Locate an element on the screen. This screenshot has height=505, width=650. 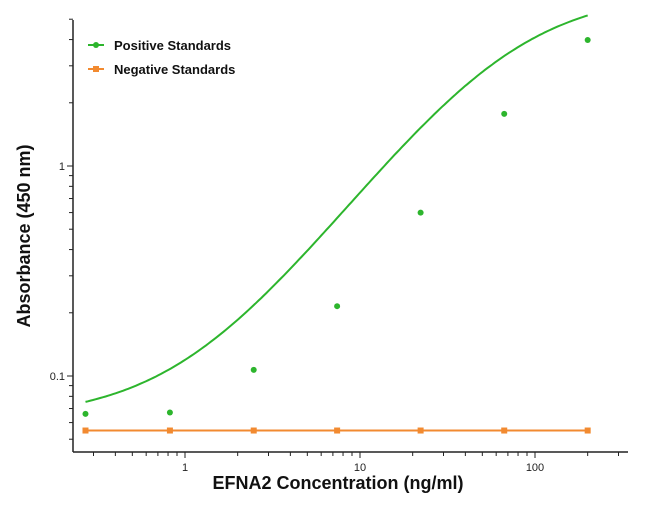
legend-marker-circle-icon is located at coordinates (96, 45).